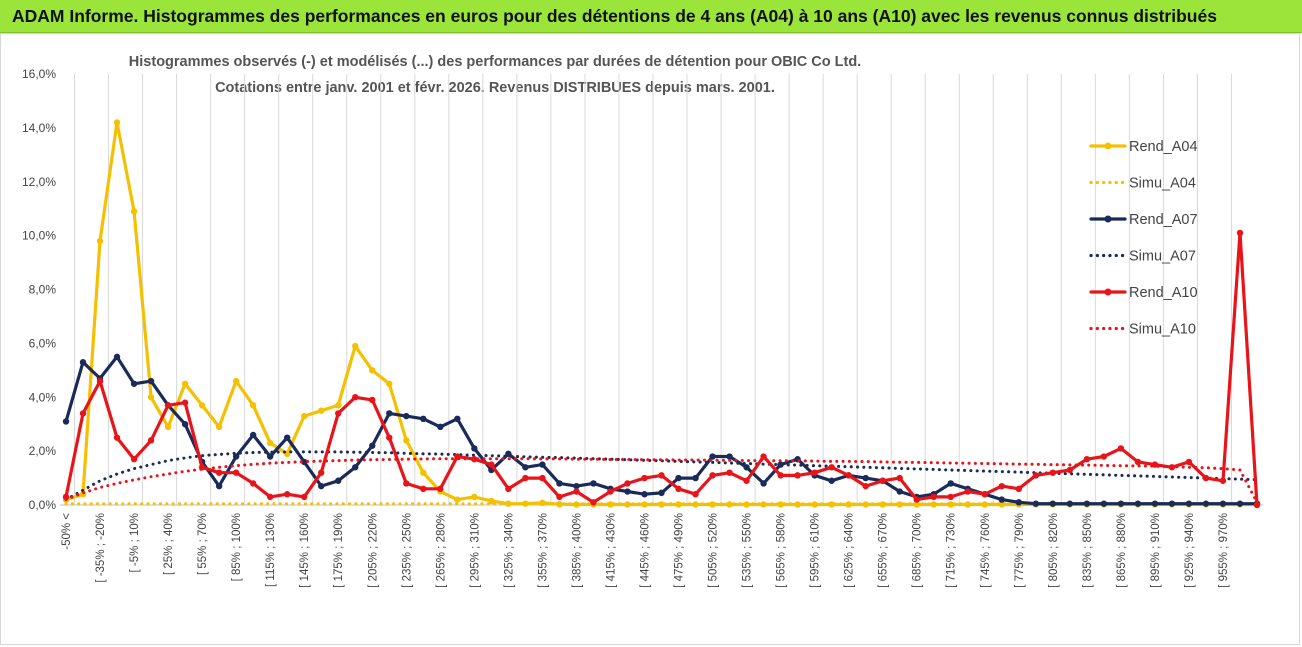 Image resolution: width=1302 pixels, height=647 pixels. I want to click on legend-marker-rend_a10, so click(1108, 292).